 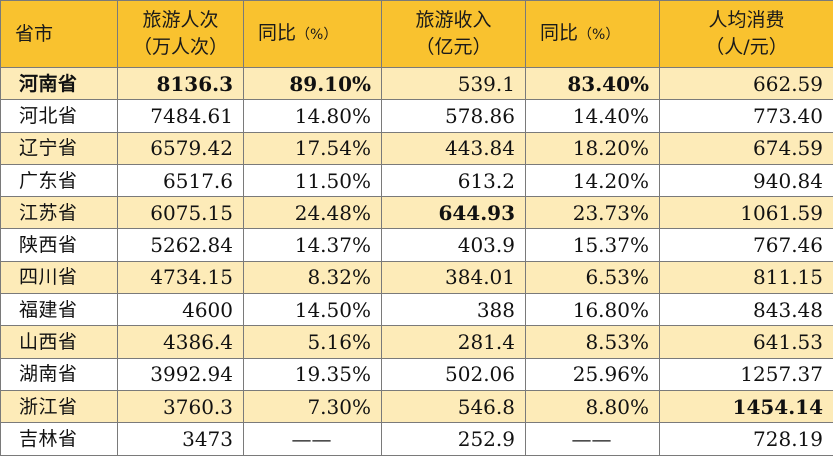 I want to click on cell-visitors-yoy: 7.30%, so click(x=312, y=406).